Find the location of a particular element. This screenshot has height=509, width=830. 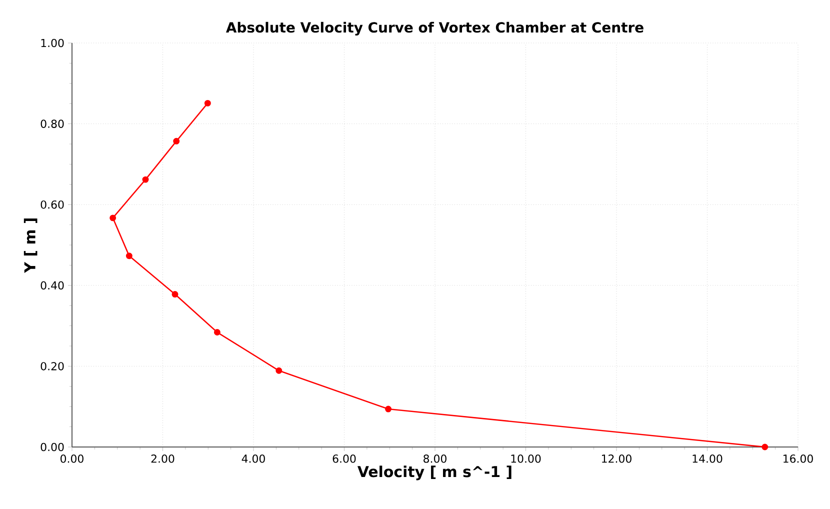

x-tick-label: 4.00 is located at coordinates (253, 458).